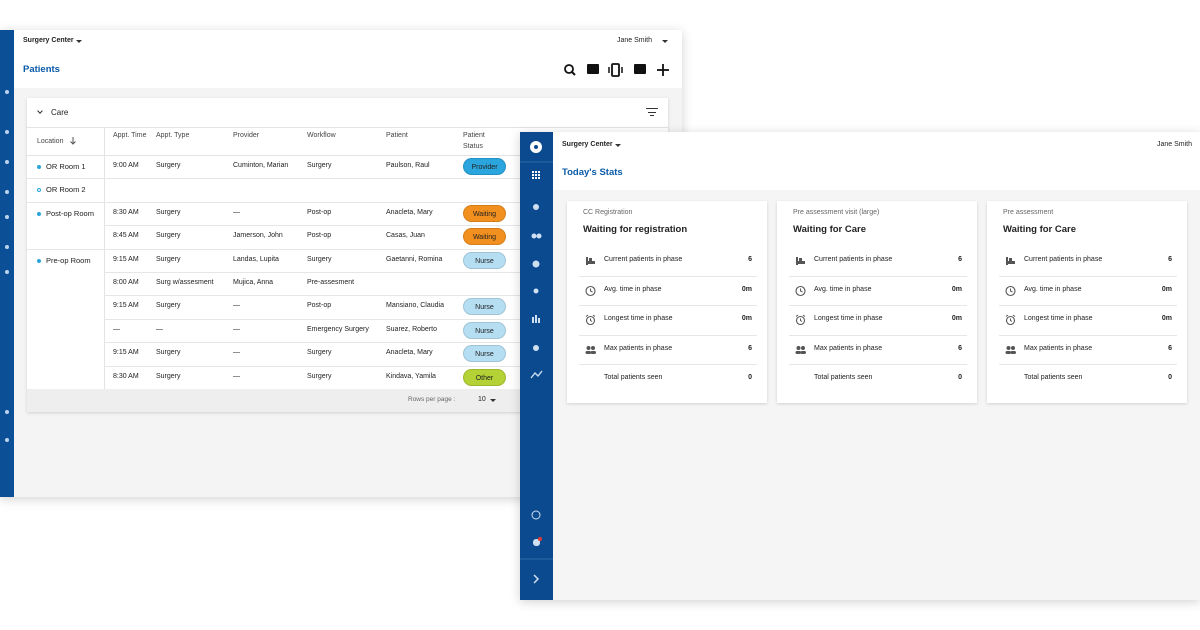  Describe the element at coordinates (321, 135) in the screenshot. I see `column-header: Workflow` at that location.